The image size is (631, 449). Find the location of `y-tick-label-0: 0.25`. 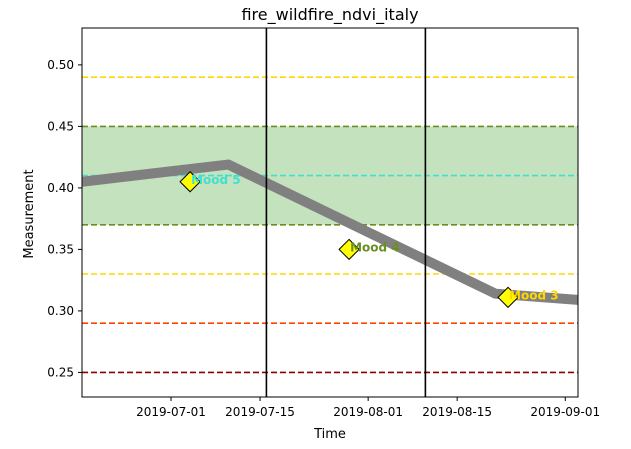

y-tick-label-0: 0.25 is located at coordinates (60, 372).